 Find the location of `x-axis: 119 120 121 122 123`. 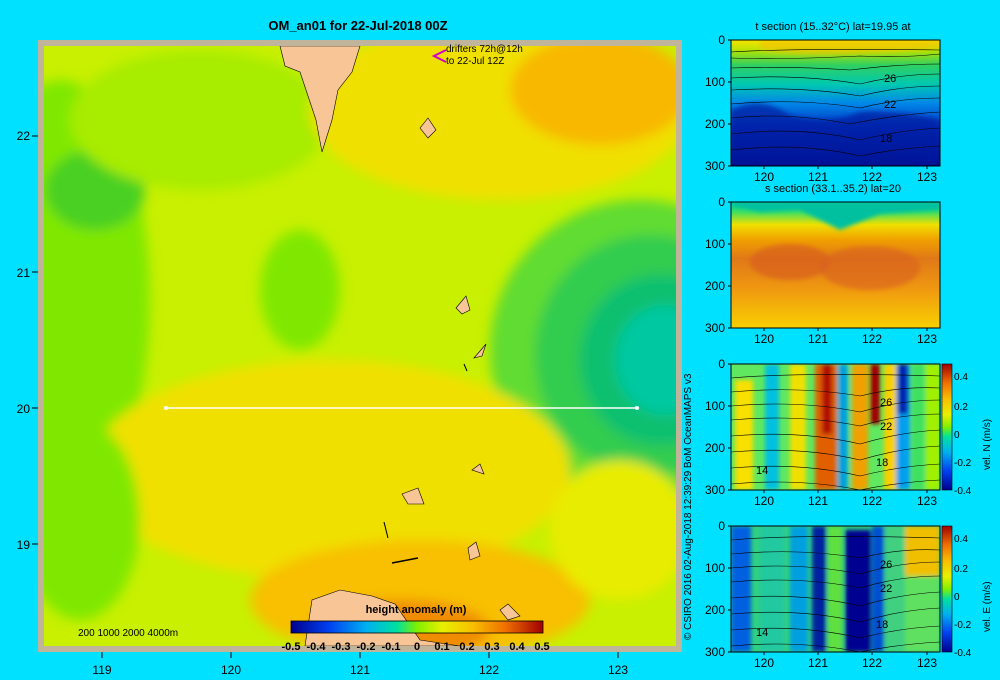

x-axis: 119 120 121 122 123 is located at coordinates (360, 664).